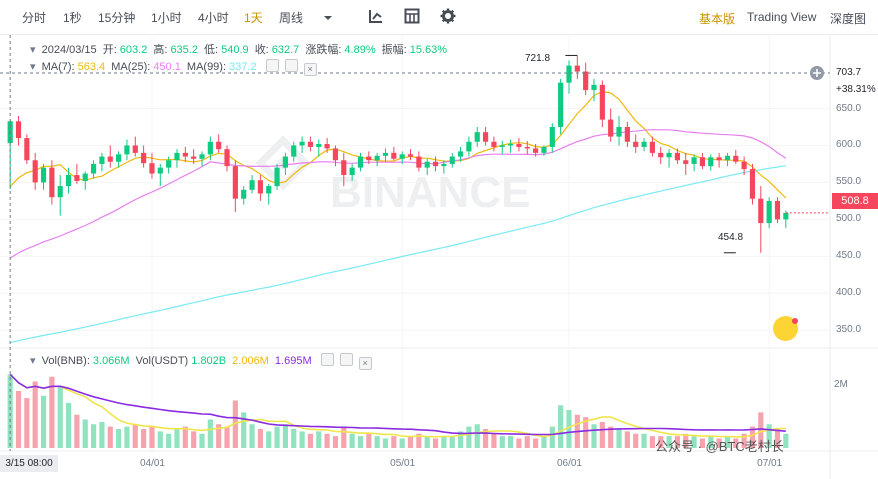 The image size is (878, 479). I want to click on interval-timeline: 分时, so click(34, 18).